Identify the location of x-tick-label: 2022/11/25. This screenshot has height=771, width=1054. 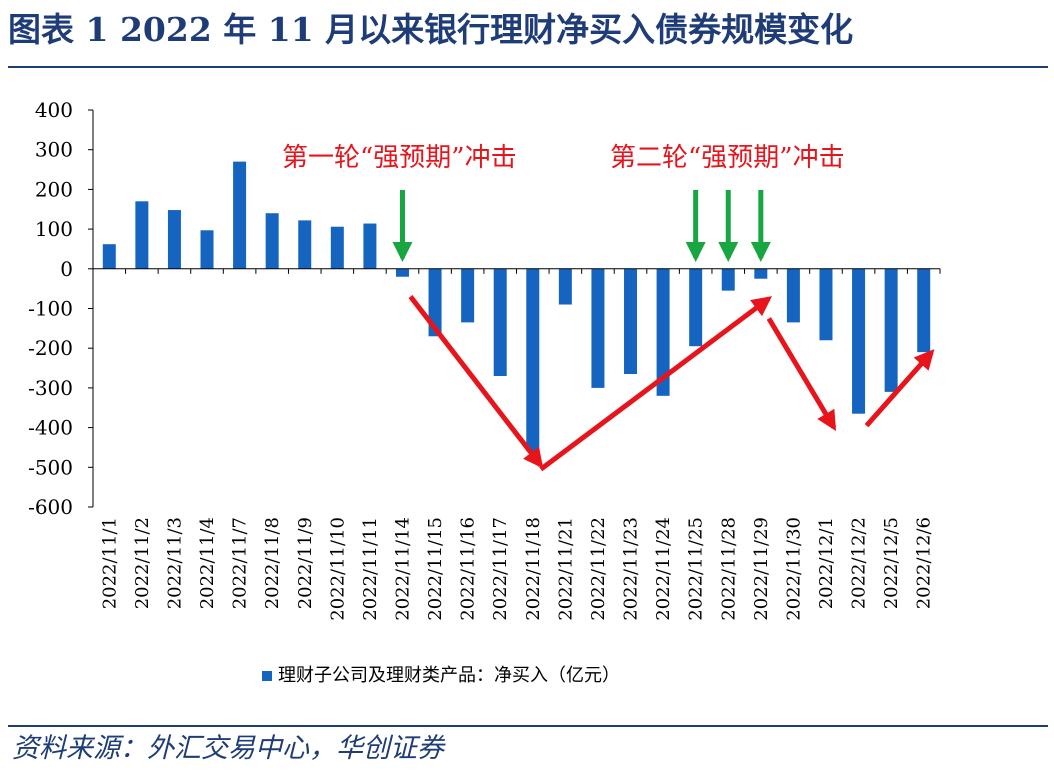
(696, 569).